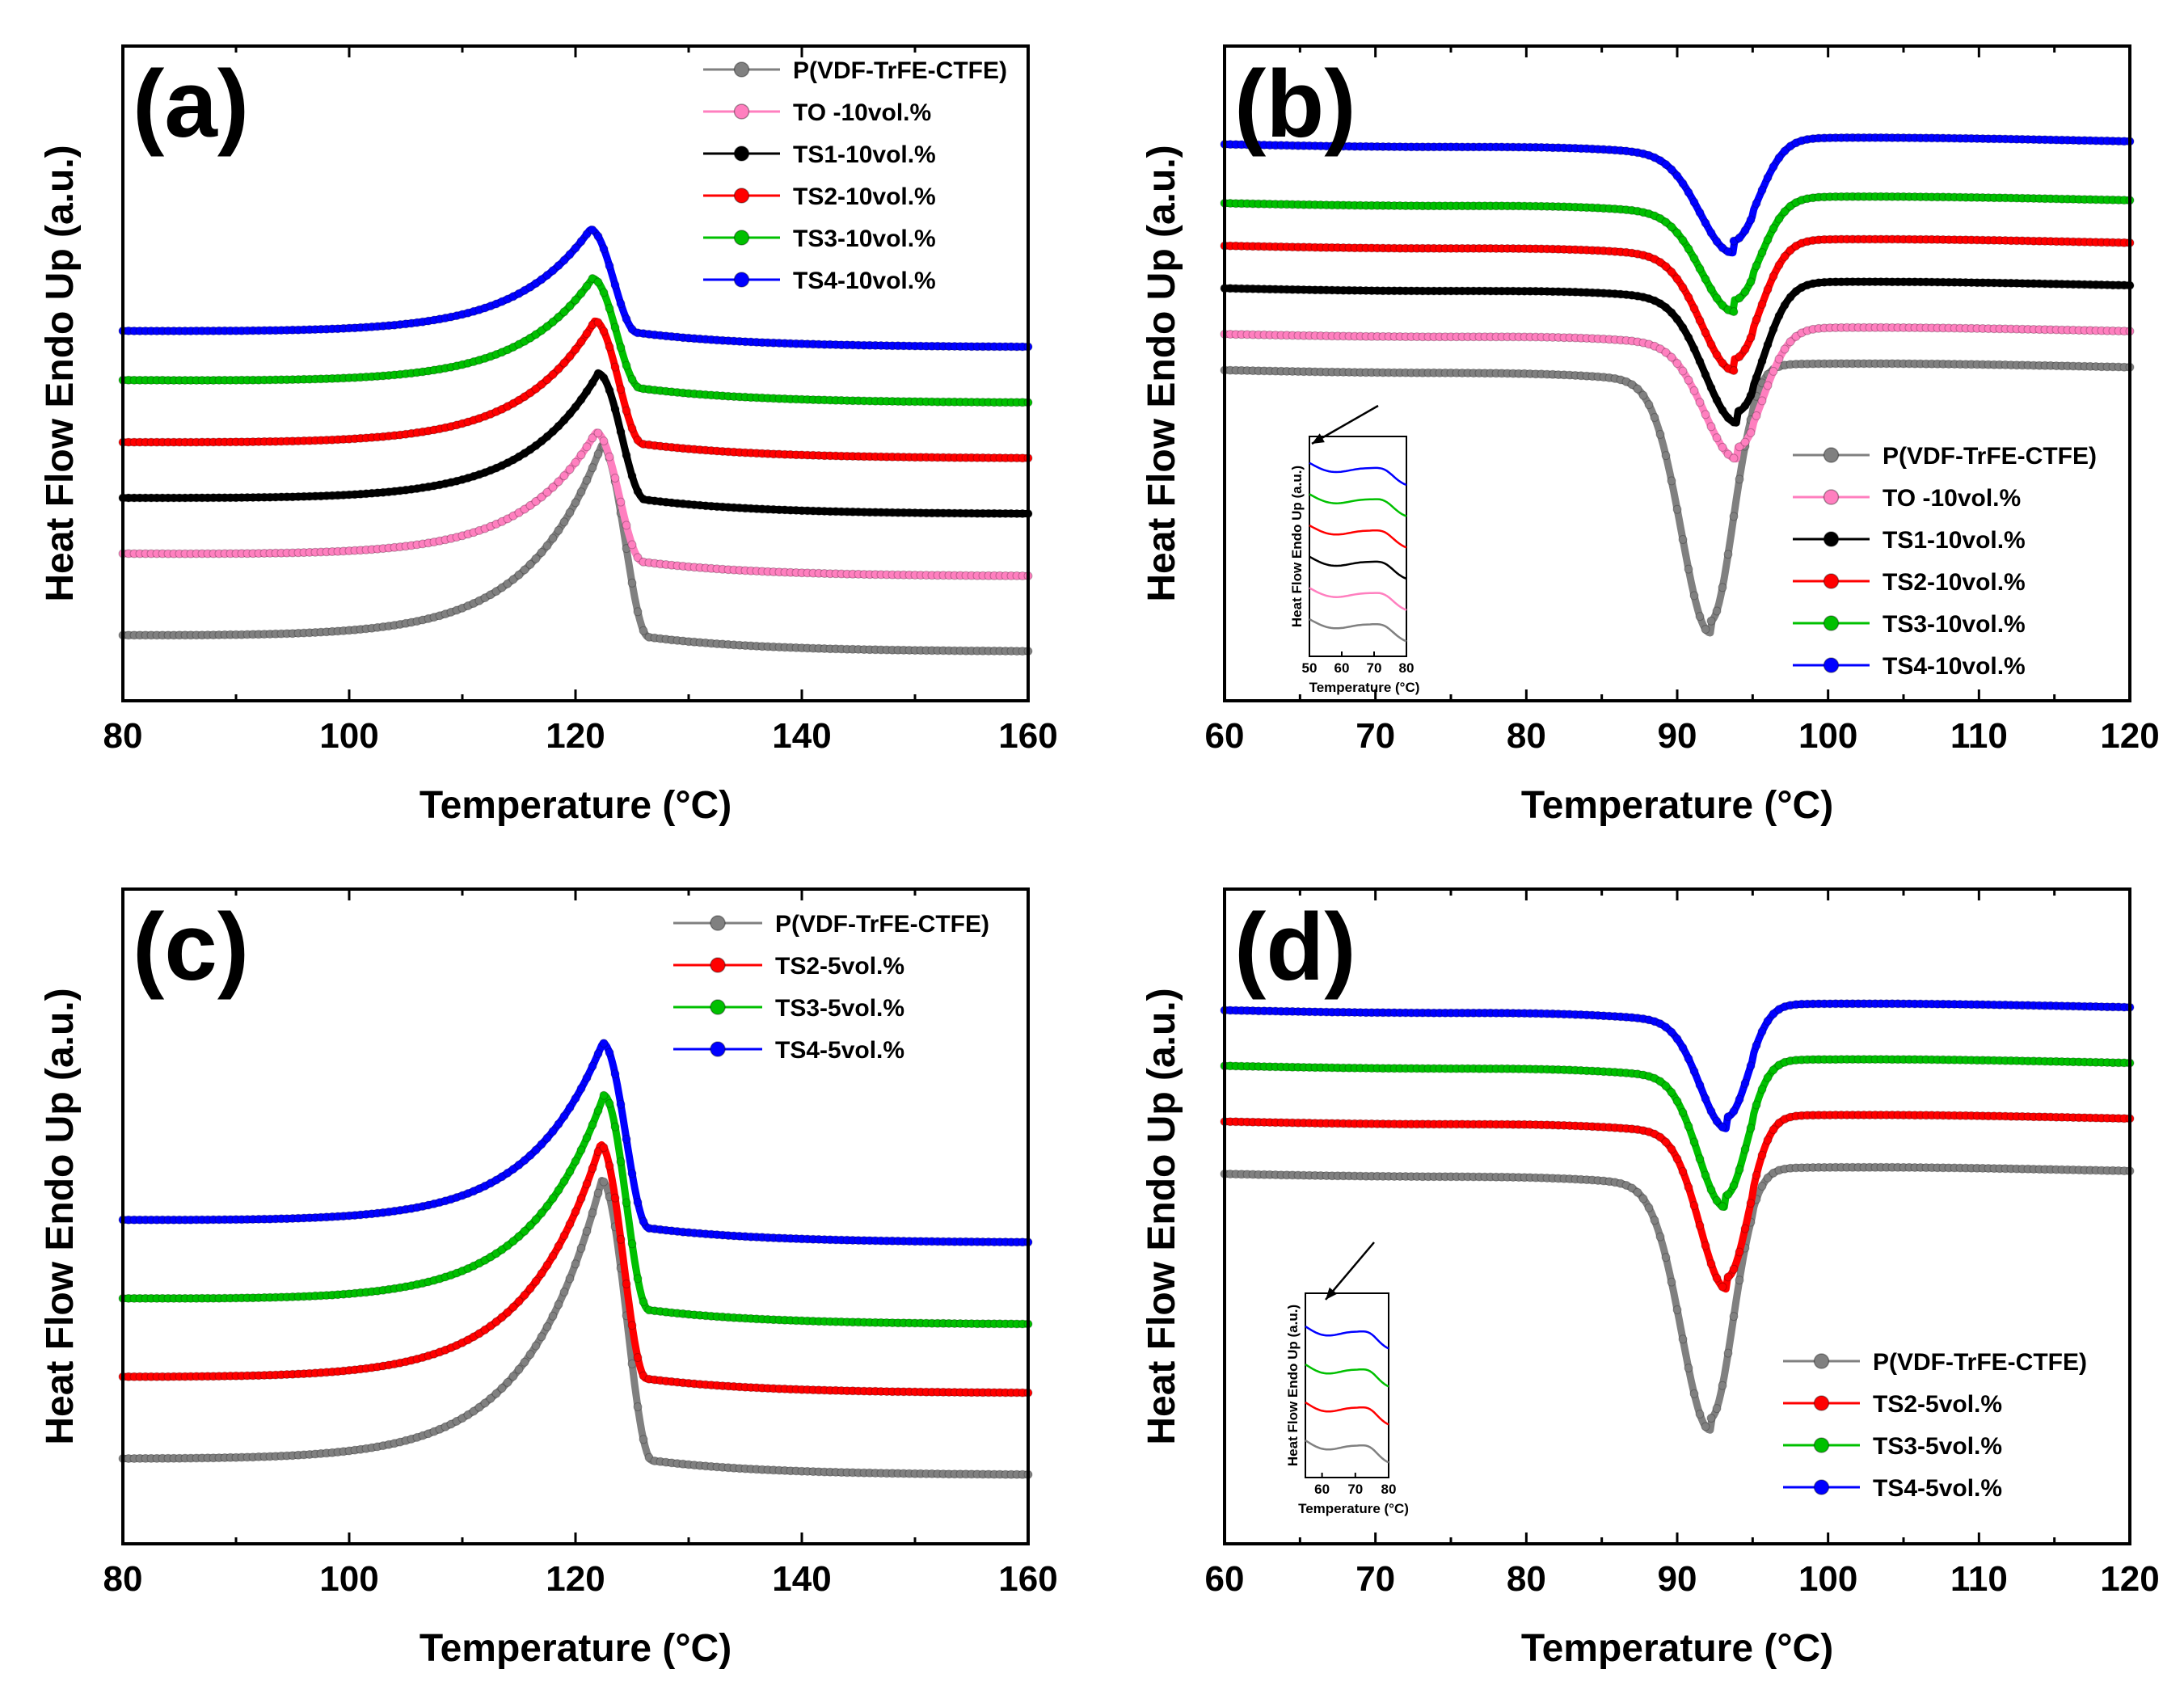  Describe the element at coordinates (1893, 1488) in the screenshot. I see `legend-item-ts4-5vol: TS4-5vol.%` at that location.